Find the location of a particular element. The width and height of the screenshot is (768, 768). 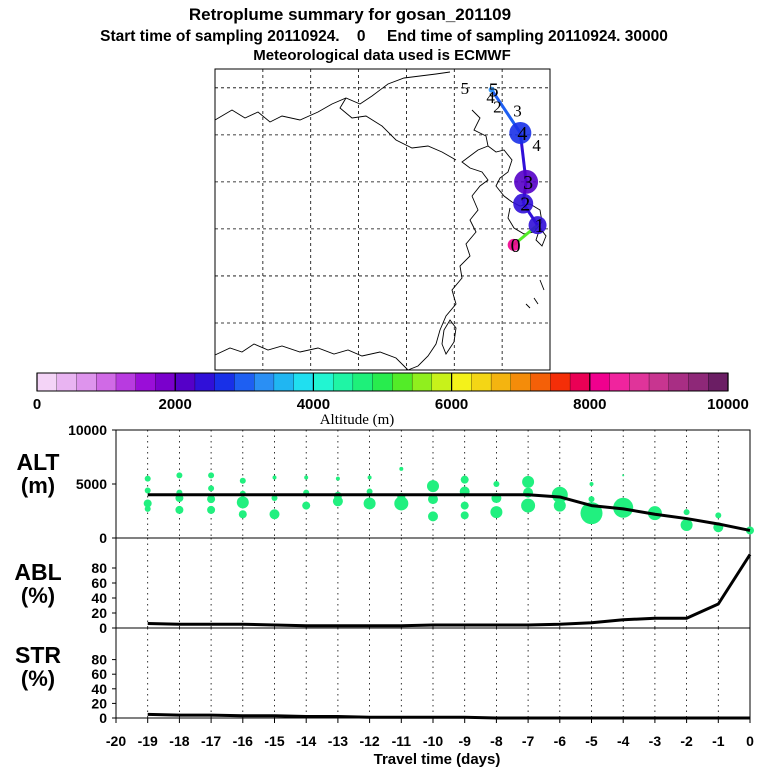

y-tick-label: 40 is located at coordinates (99, 689).